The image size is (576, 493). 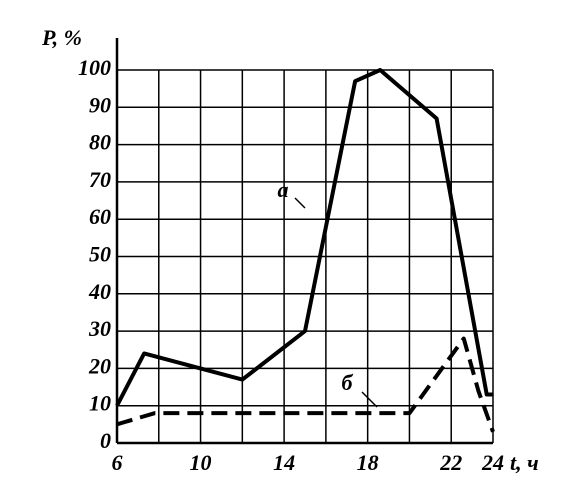 What do you see at coordinates (100, 254) in the screenshot?
I see `y-tick-label: 50` at bounding box center [100, 254].